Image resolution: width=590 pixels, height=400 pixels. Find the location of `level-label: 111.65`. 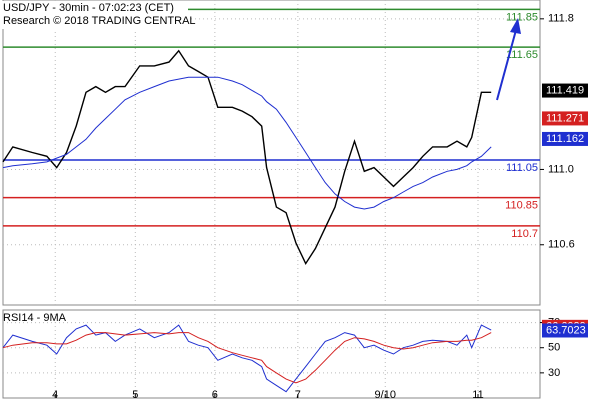

level-label: 111.65 is located at coordinates (522, 55).